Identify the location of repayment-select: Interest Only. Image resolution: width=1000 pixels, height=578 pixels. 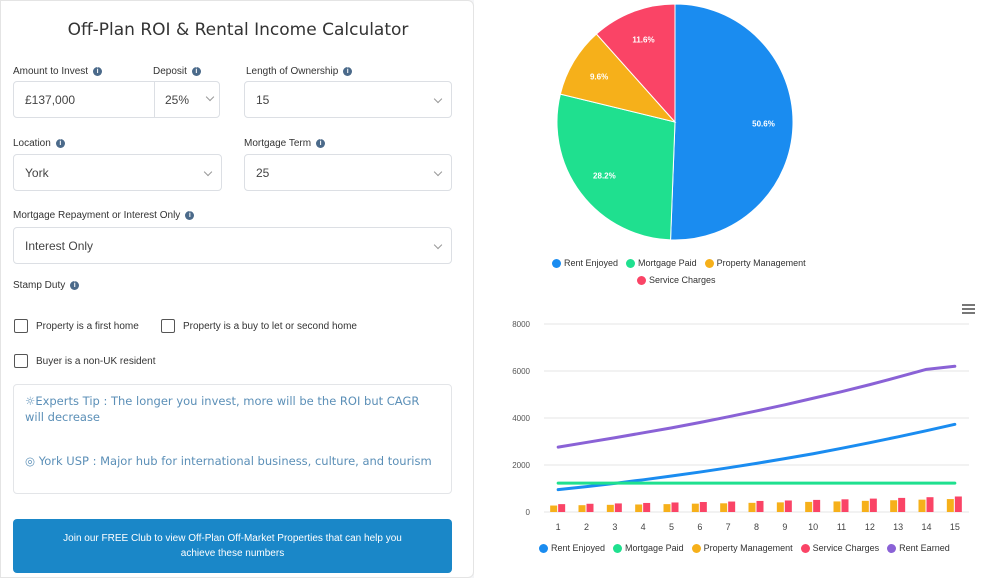
(232, 245).